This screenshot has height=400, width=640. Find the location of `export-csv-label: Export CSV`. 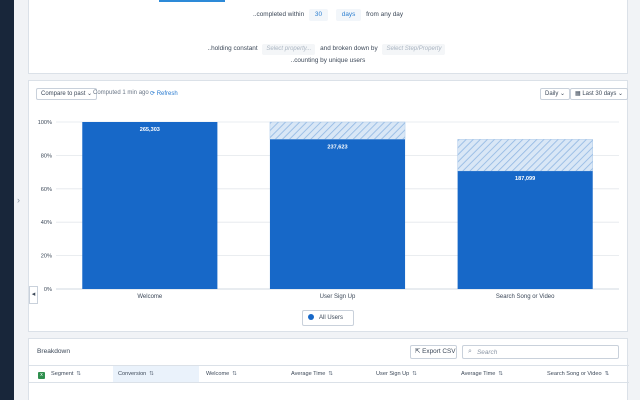

export-csv-label: Export CSV is located at coordinates (439, 351).